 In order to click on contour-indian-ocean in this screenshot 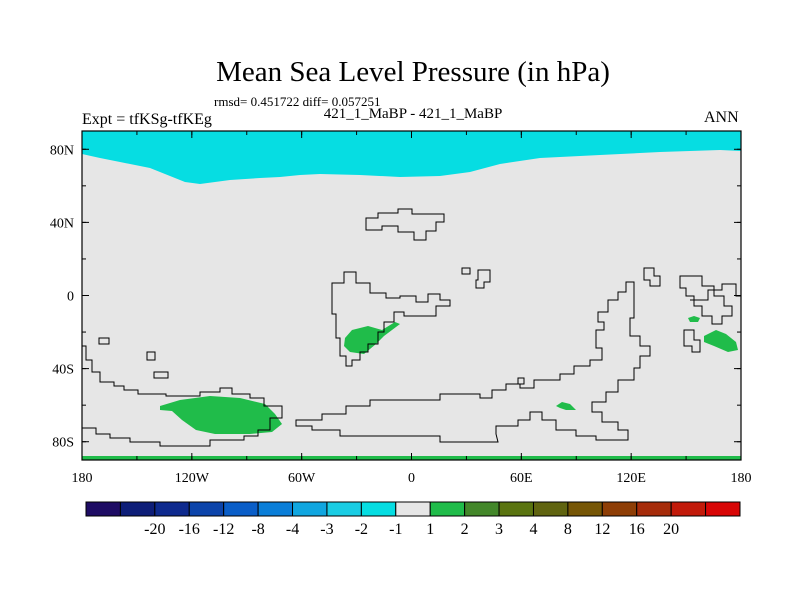, I will do `click(473, 362)`.